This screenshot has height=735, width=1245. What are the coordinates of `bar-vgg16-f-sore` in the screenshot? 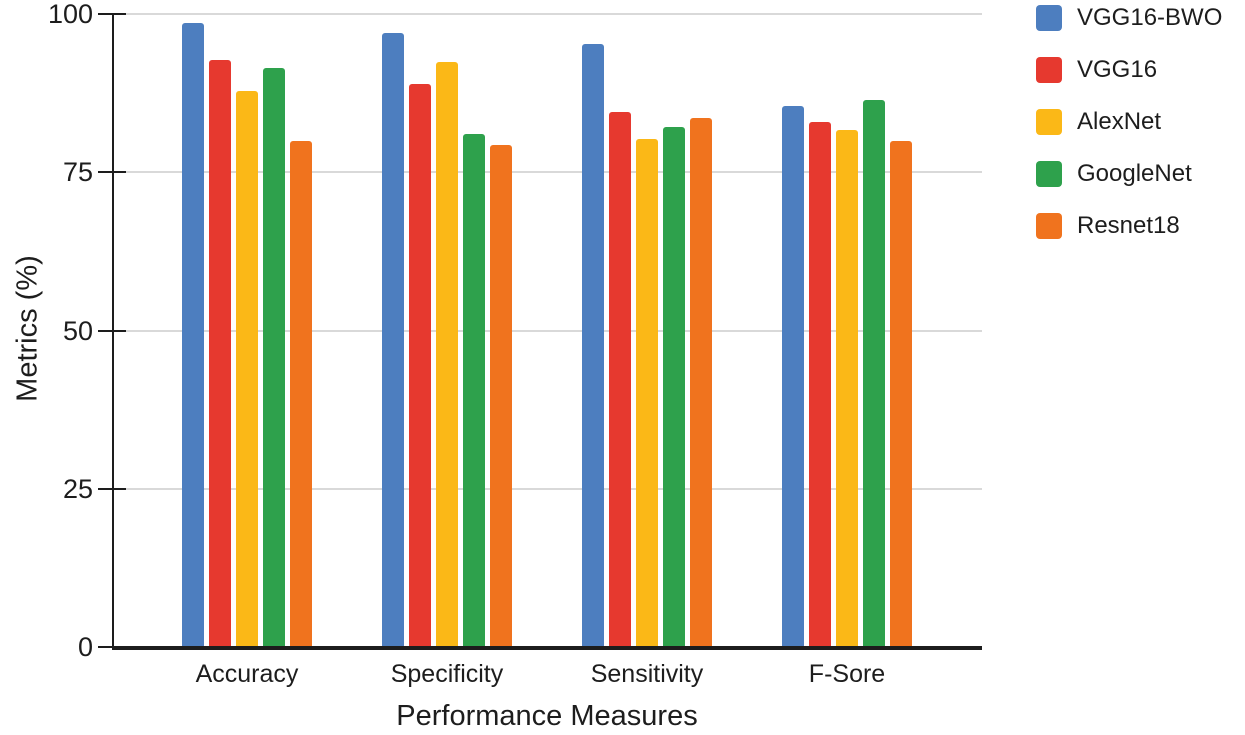 It's located at (820, 384).